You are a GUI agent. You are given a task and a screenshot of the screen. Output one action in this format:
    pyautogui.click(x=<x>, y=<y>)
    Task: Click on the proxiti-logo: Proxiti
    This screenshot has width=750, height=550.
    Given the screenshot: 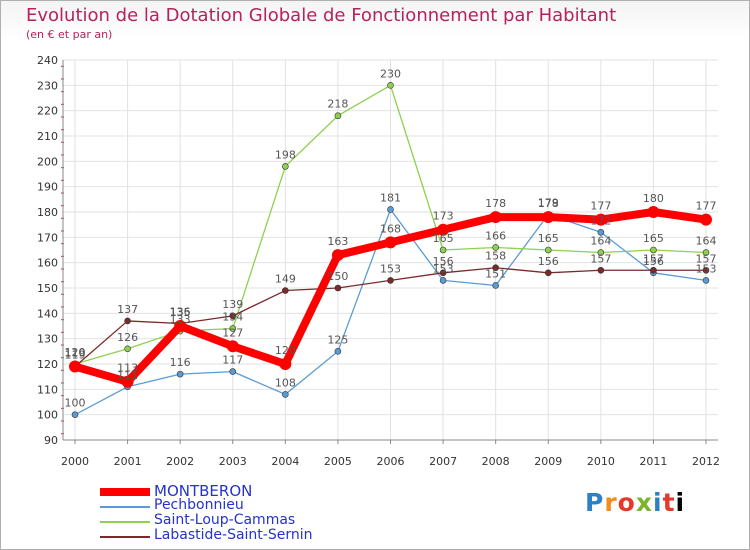 What is the action you would take?
    pyautogui.click(x=635, y=502)
    